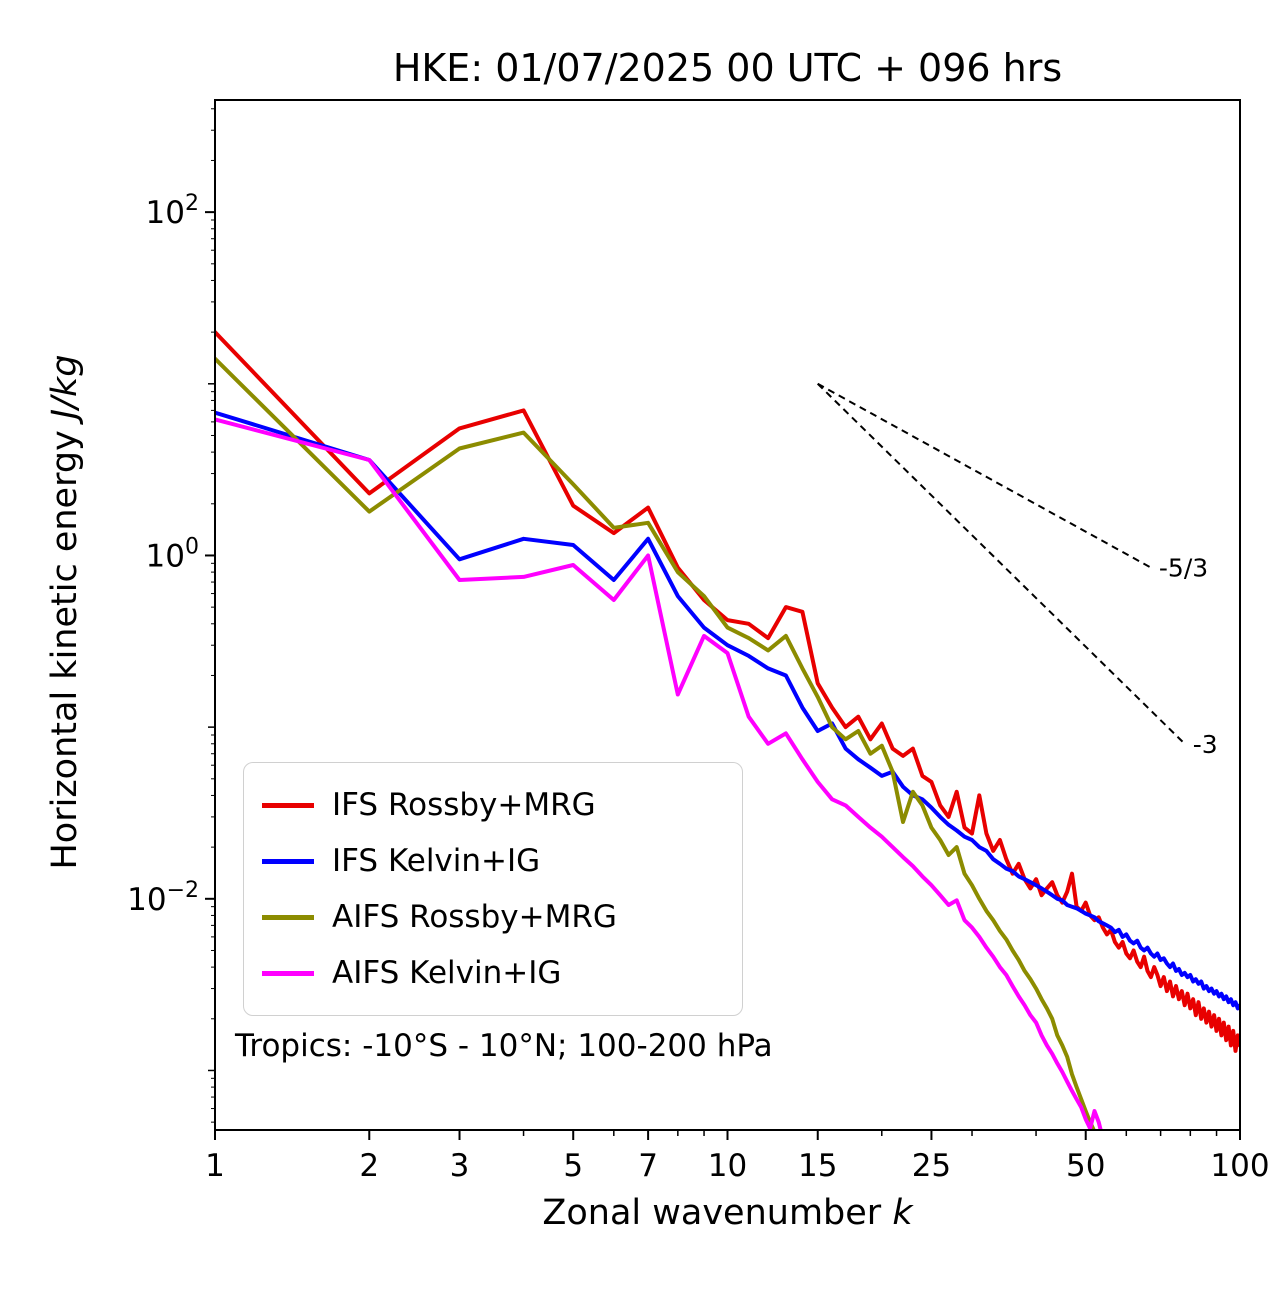  What do you see at coordinates (436, 861) in the screenshot?
I see `legend-label: IFS Kelvin+IG` at bounding box center [436, 861].